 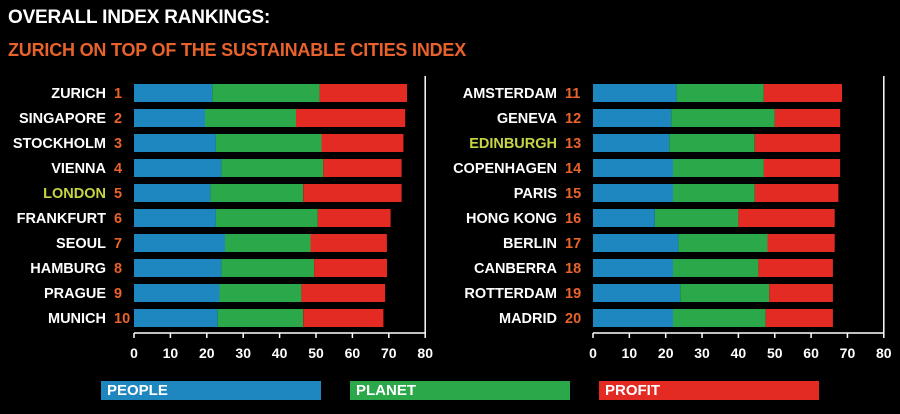 What do you see at coordinates (118, 219) in the screenshot?
I see `rank-label: 6` at bounding box center [118, 219].